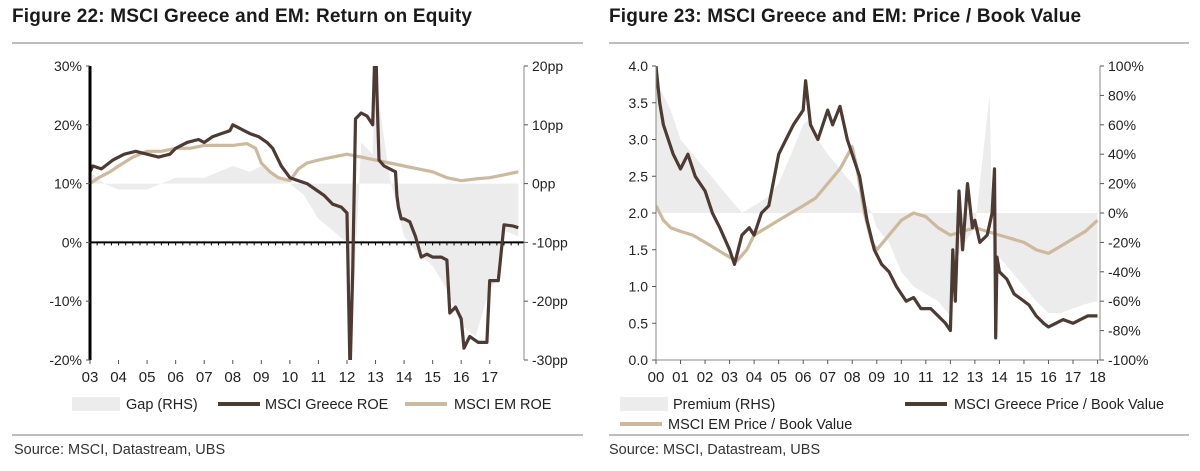 The width and height of the screenshot is (1200, 471). I want to click on right-tick-label: 60%, so click(1122, 125).